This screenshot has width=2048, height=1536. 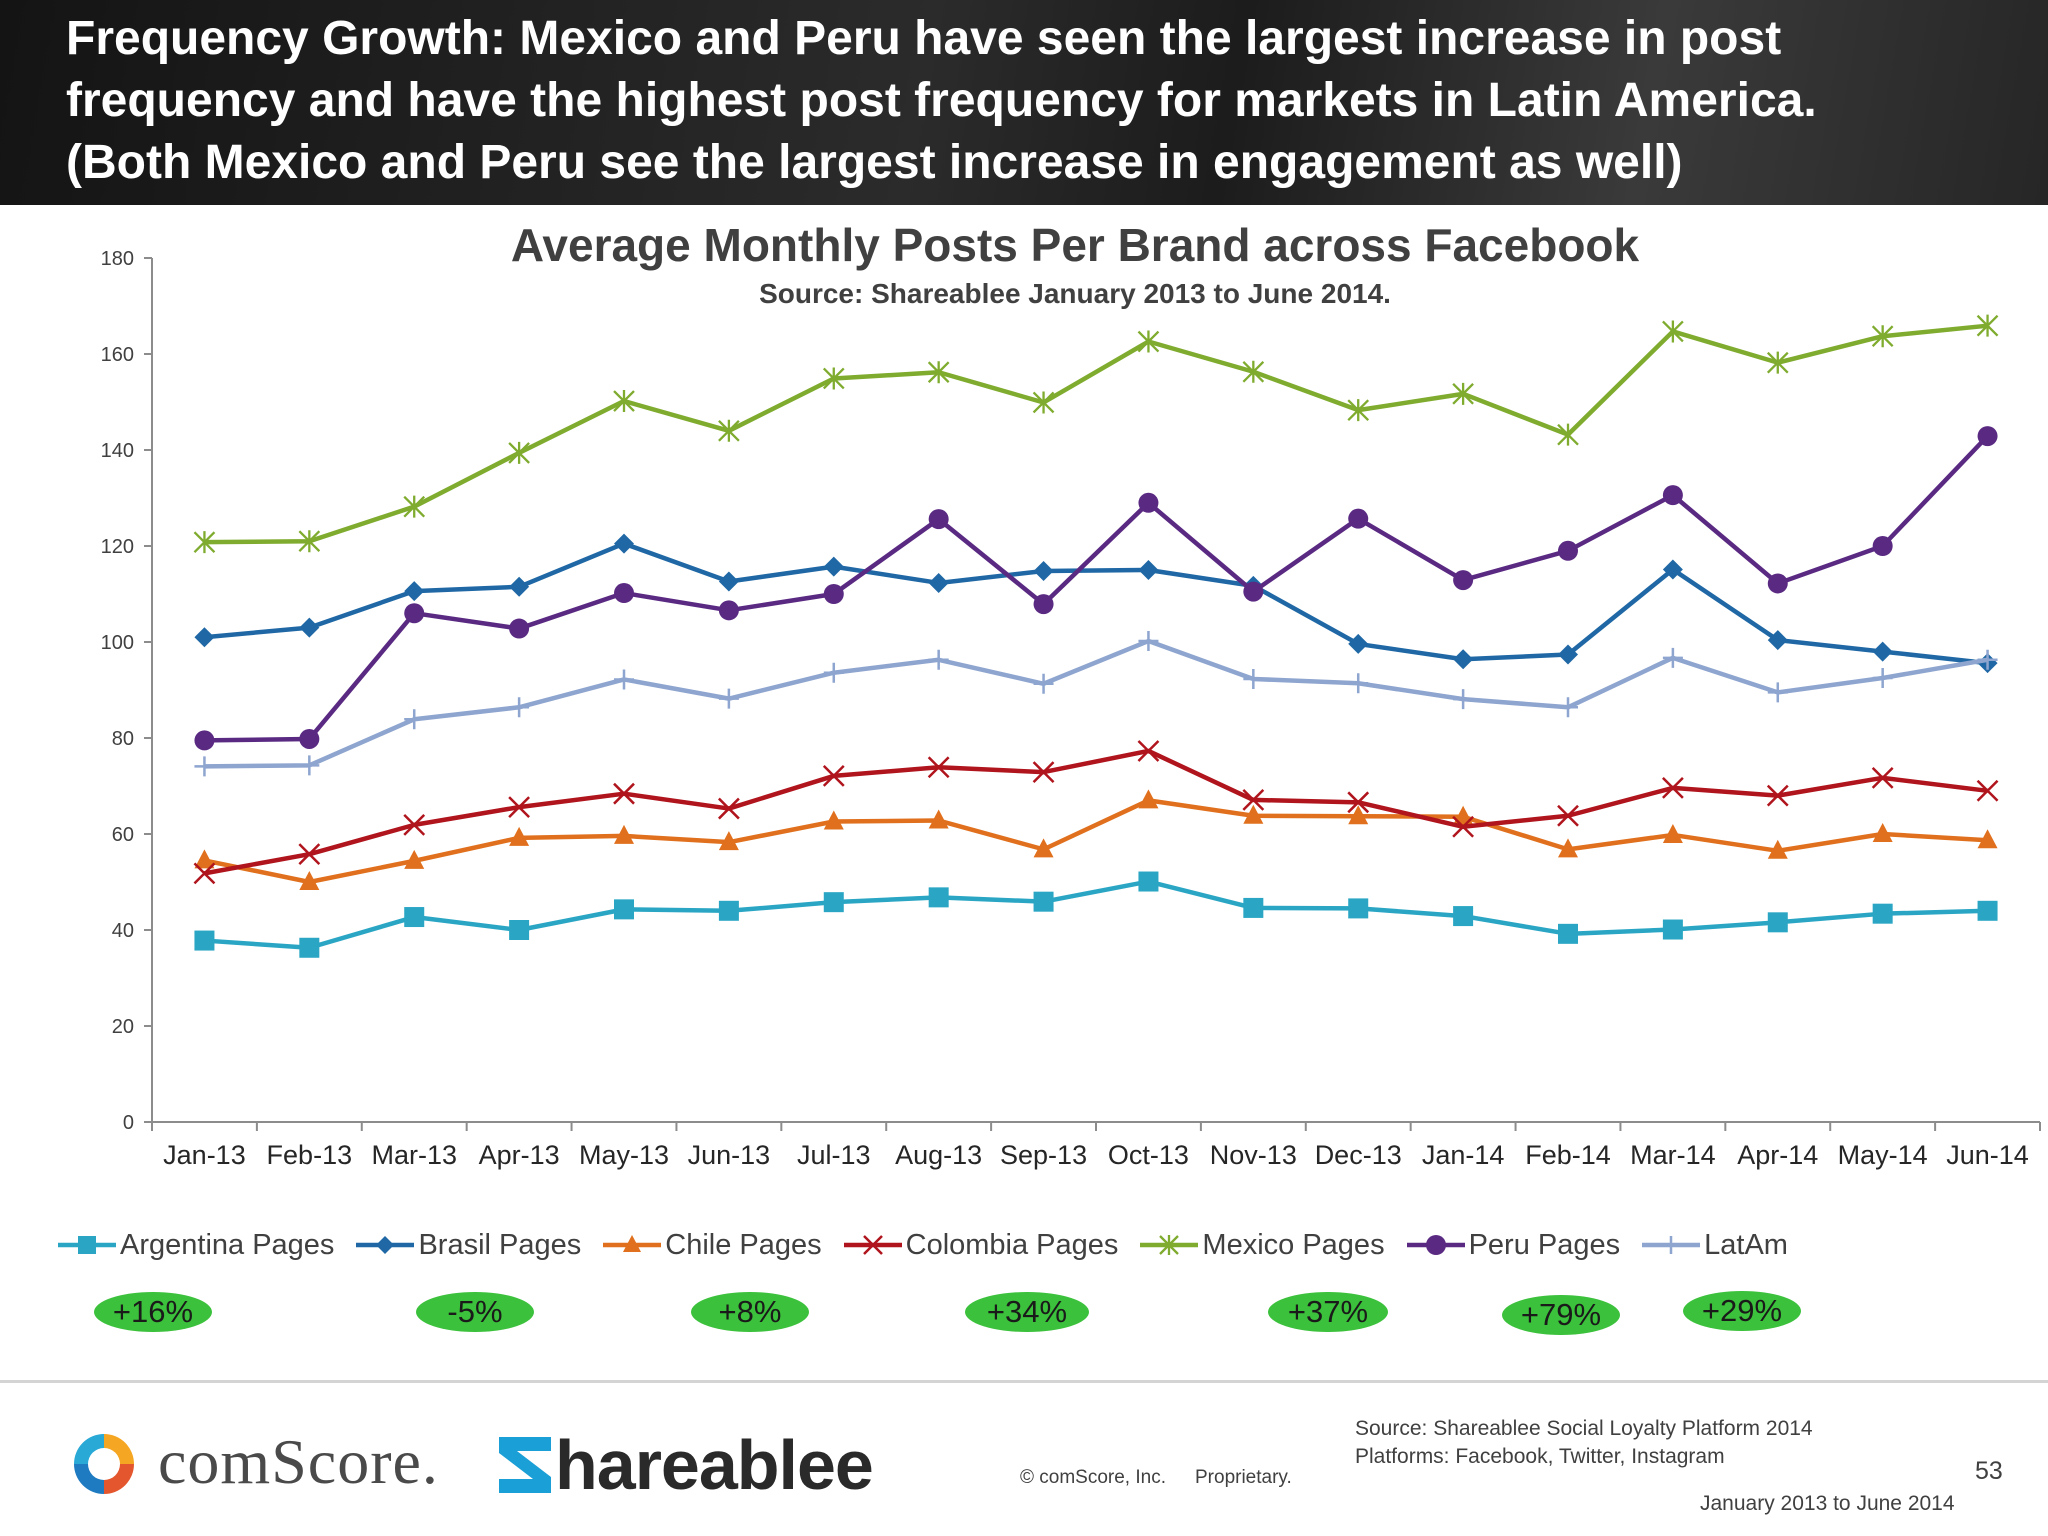 What do you see at coordinates (123, 739) in the screenshot?
I see `y-tick-label: 80` at bounding box center [123, 739].